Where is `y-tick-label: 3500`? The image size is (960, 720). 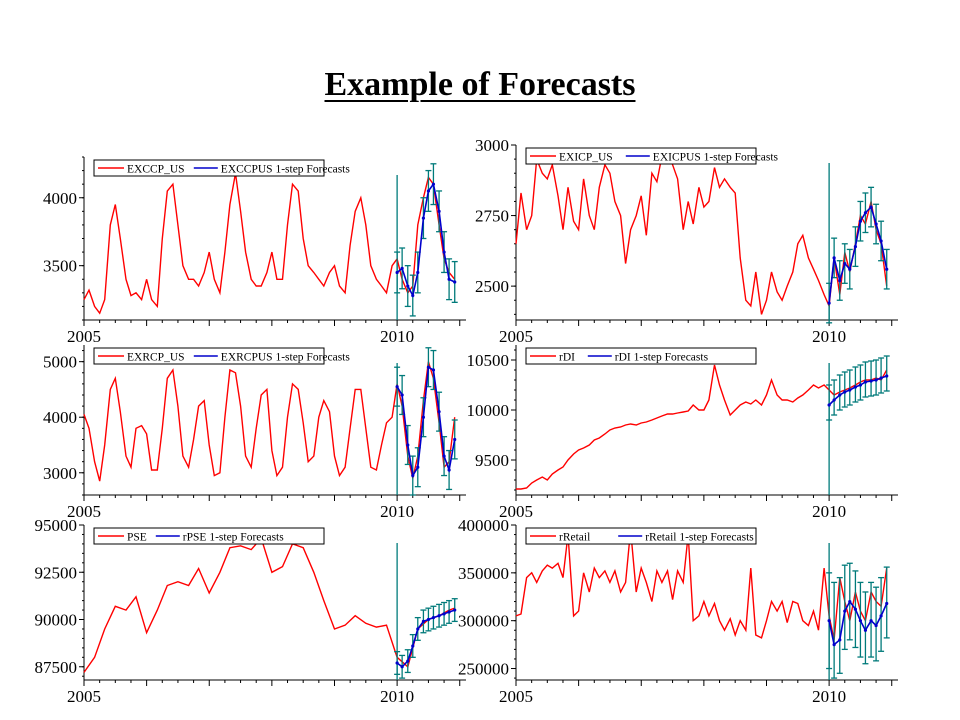 y-tick-label: 3500 is located at coordinates (60, 266).